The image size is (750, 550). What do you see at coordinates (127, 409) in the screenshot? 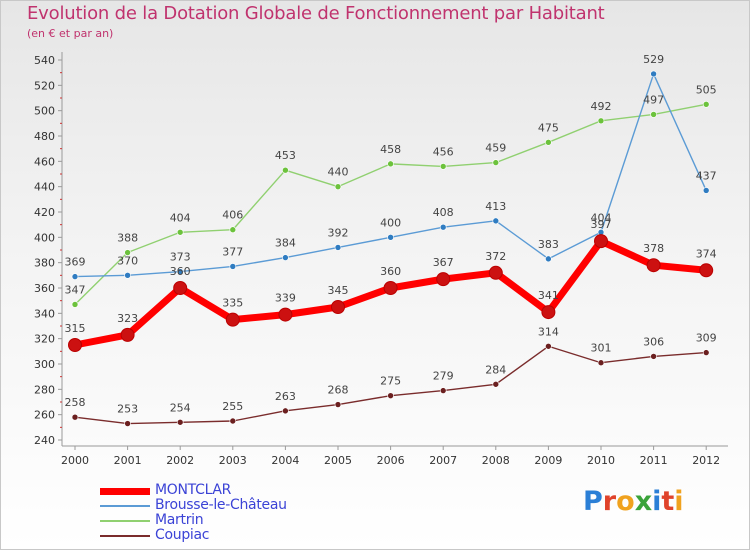
I see `data-label: 253` at bounding box center [127, 409].